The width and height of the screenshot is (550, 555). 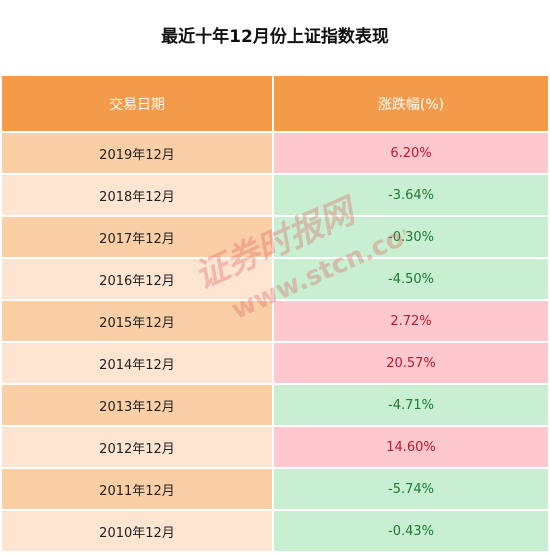 What do you see at coordinates (411, 103) in the screenshot?
I see `header-change: 涨跌幅(%)` at bounding box center [411, 103].